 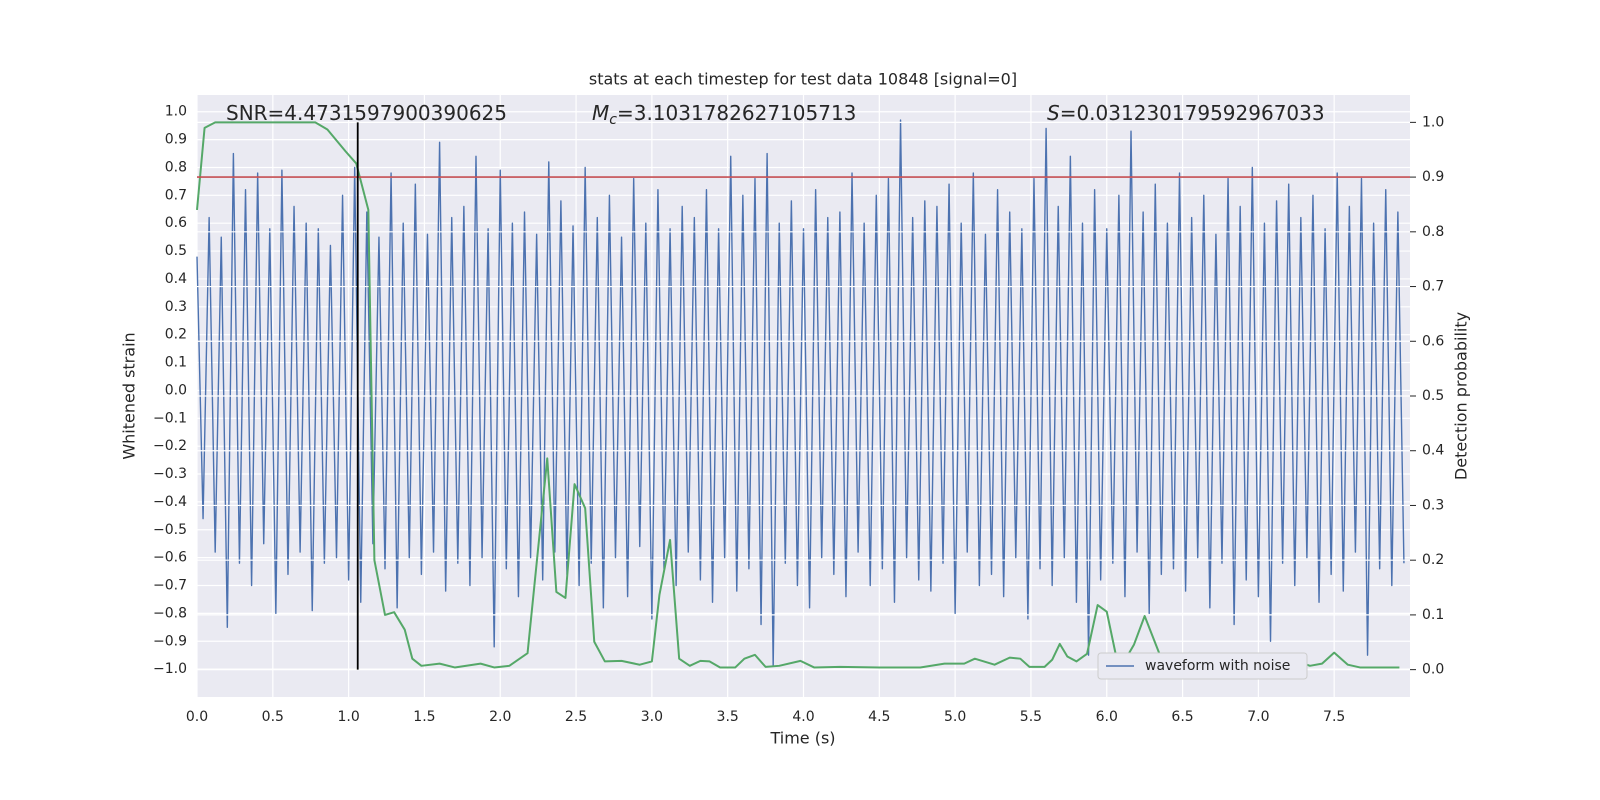 I want to click on x-tick-label: 5.5, so click(x=1031, y=717).